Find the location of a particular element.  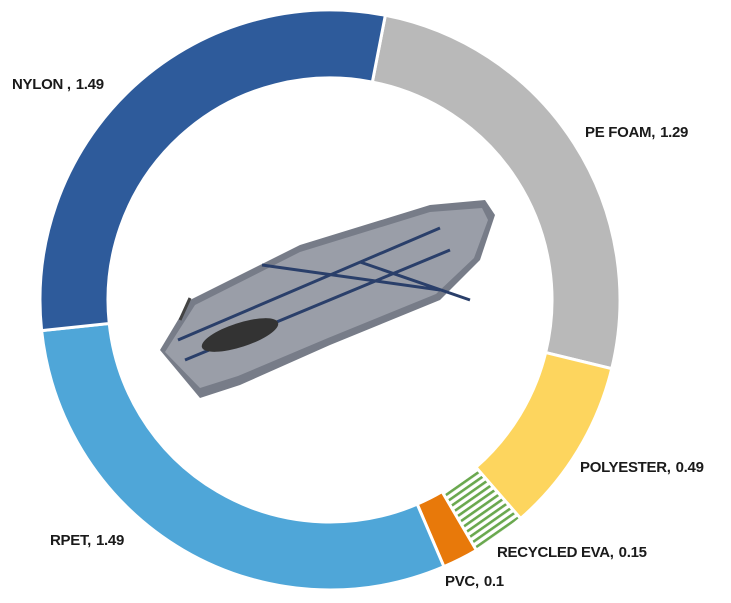

slice-name: RPET, is located at coordinates (70, 540).